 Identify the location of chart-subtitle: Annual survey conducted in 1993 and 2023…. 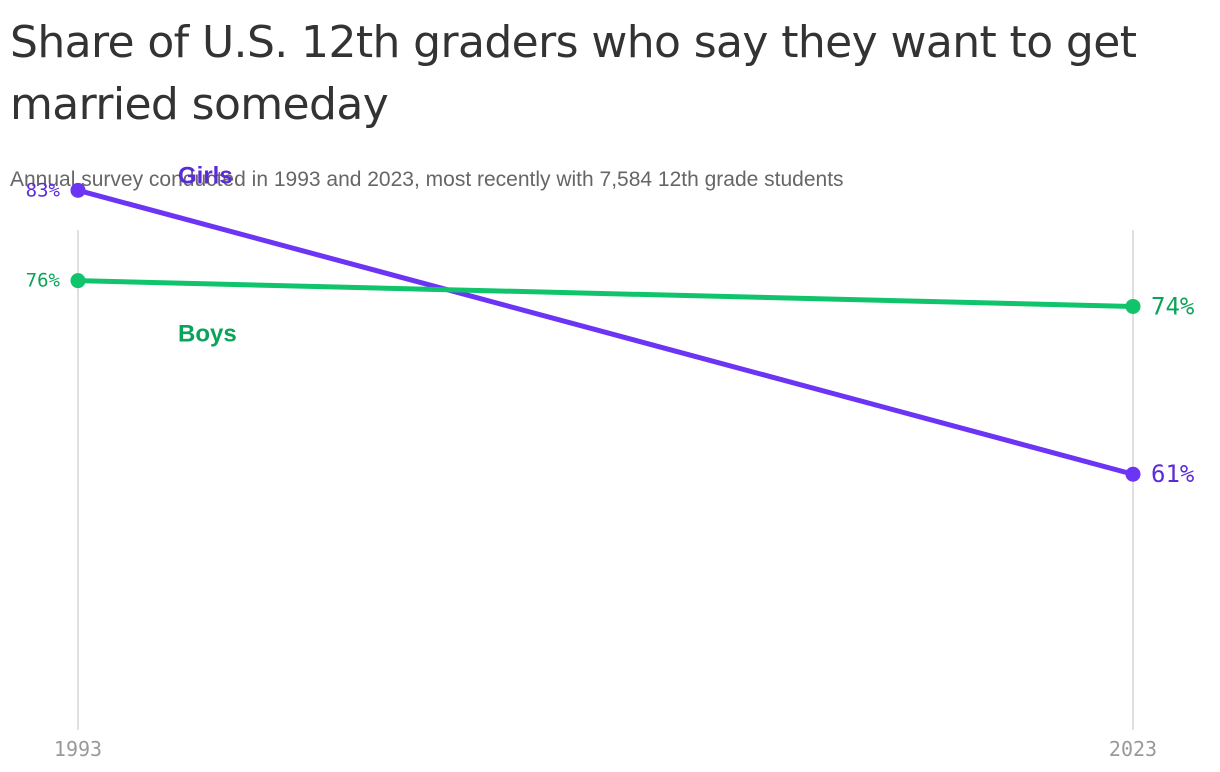
(427, 179).